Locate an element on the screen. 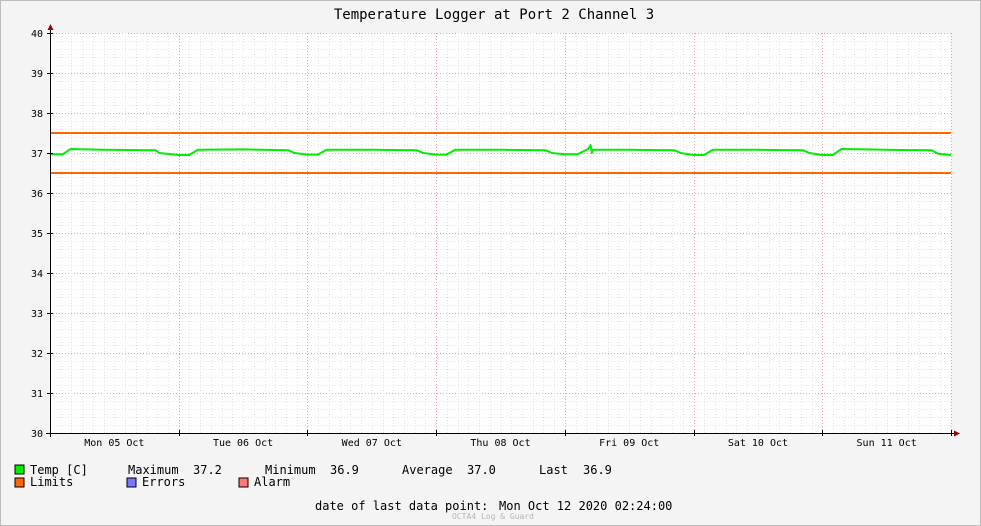 This screenshot has width=981, height=526. legend-alarm-label: Alarm is located at coordinates (272, 482).